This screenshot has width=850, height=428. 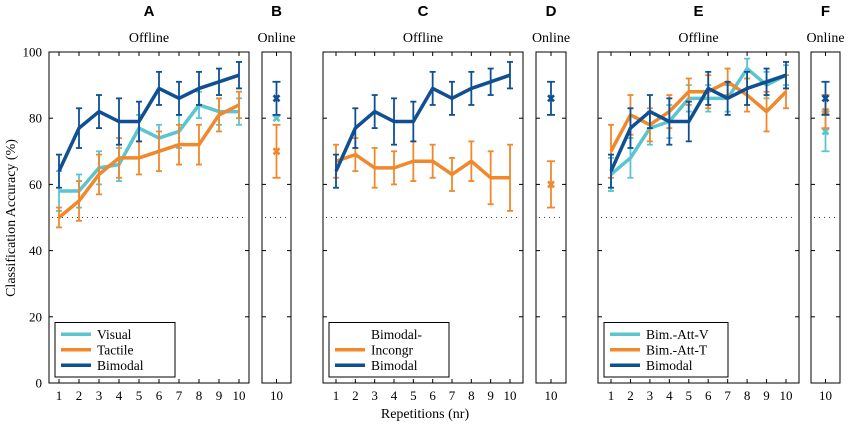 What do you see at coordinates (551, 11) in the screenshot?
I see `panel-letter: D` at bounding box center [551, 11].